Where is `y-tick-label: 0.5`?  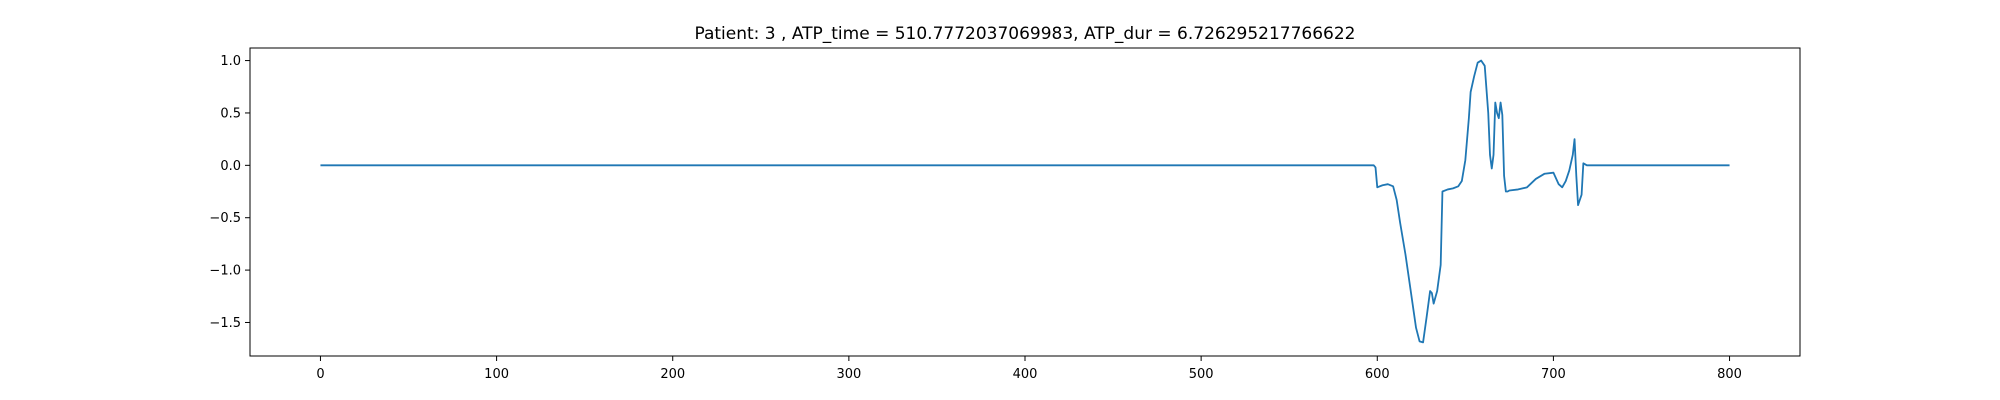
y-tick-label: 0.5 is located at coordinates (230, 113).